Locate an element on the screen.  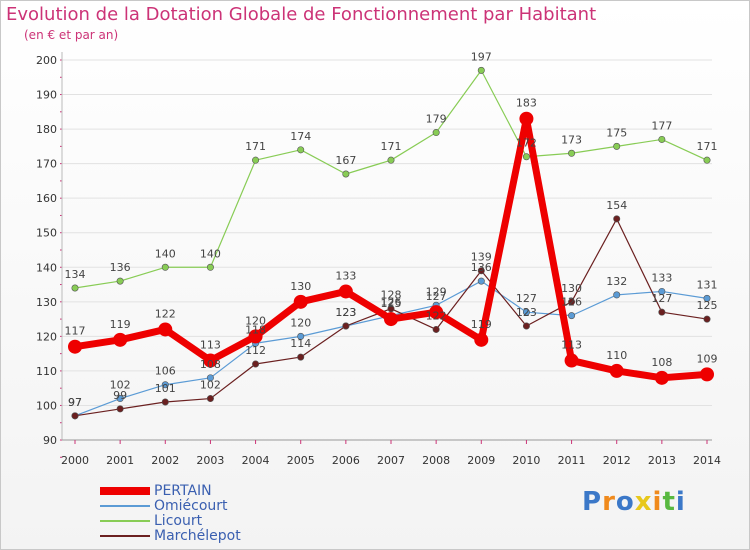
logo-letter: r is located at coordinates (609, 502).